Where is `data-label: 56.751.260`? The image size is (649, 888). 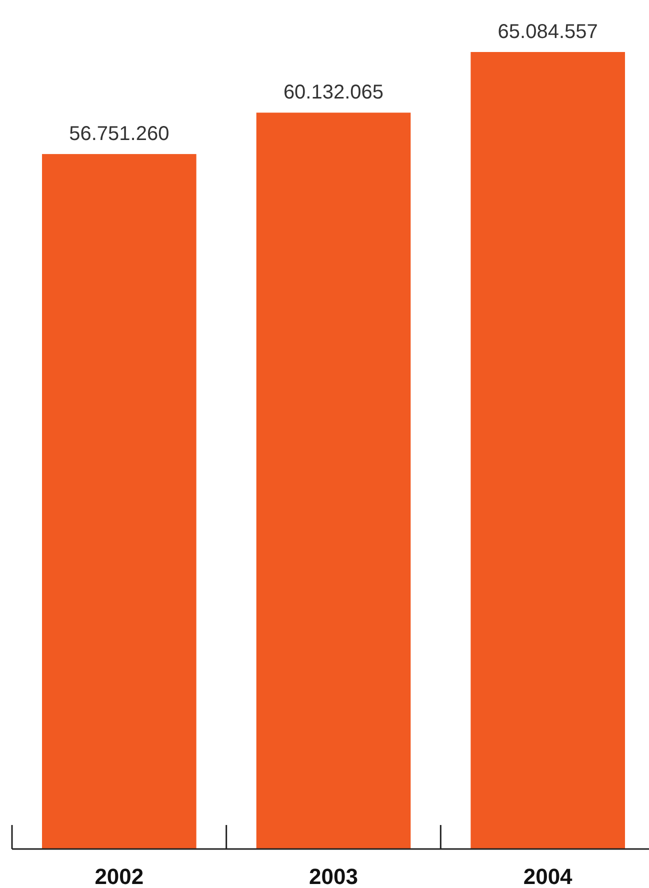
data-label: 56.751.260 is located at coordinates (119, 134).